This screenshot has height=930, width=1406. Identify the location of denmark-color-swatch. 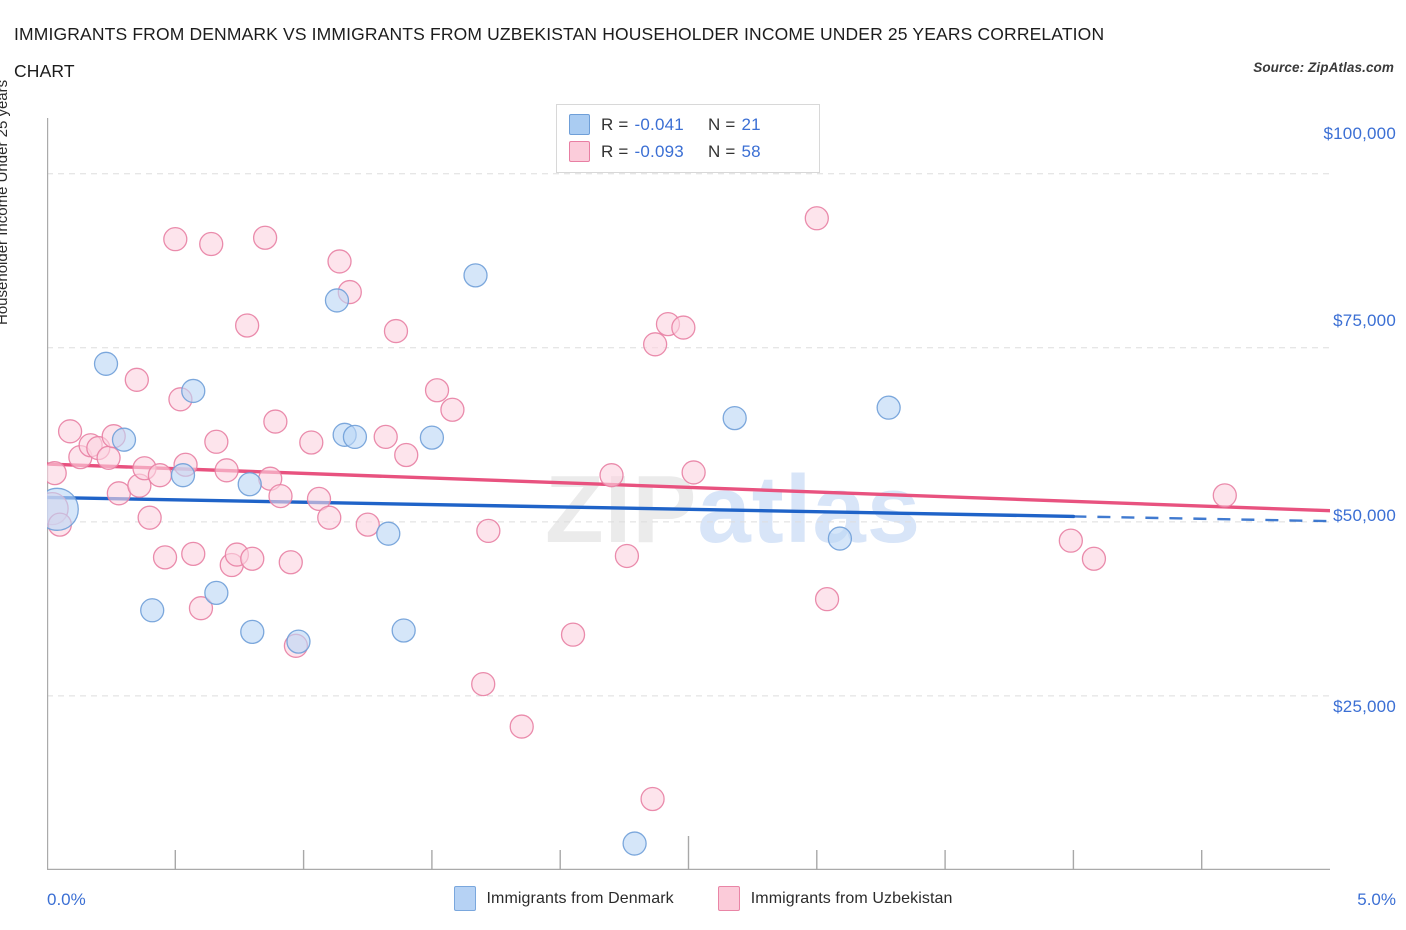
(579, 124).